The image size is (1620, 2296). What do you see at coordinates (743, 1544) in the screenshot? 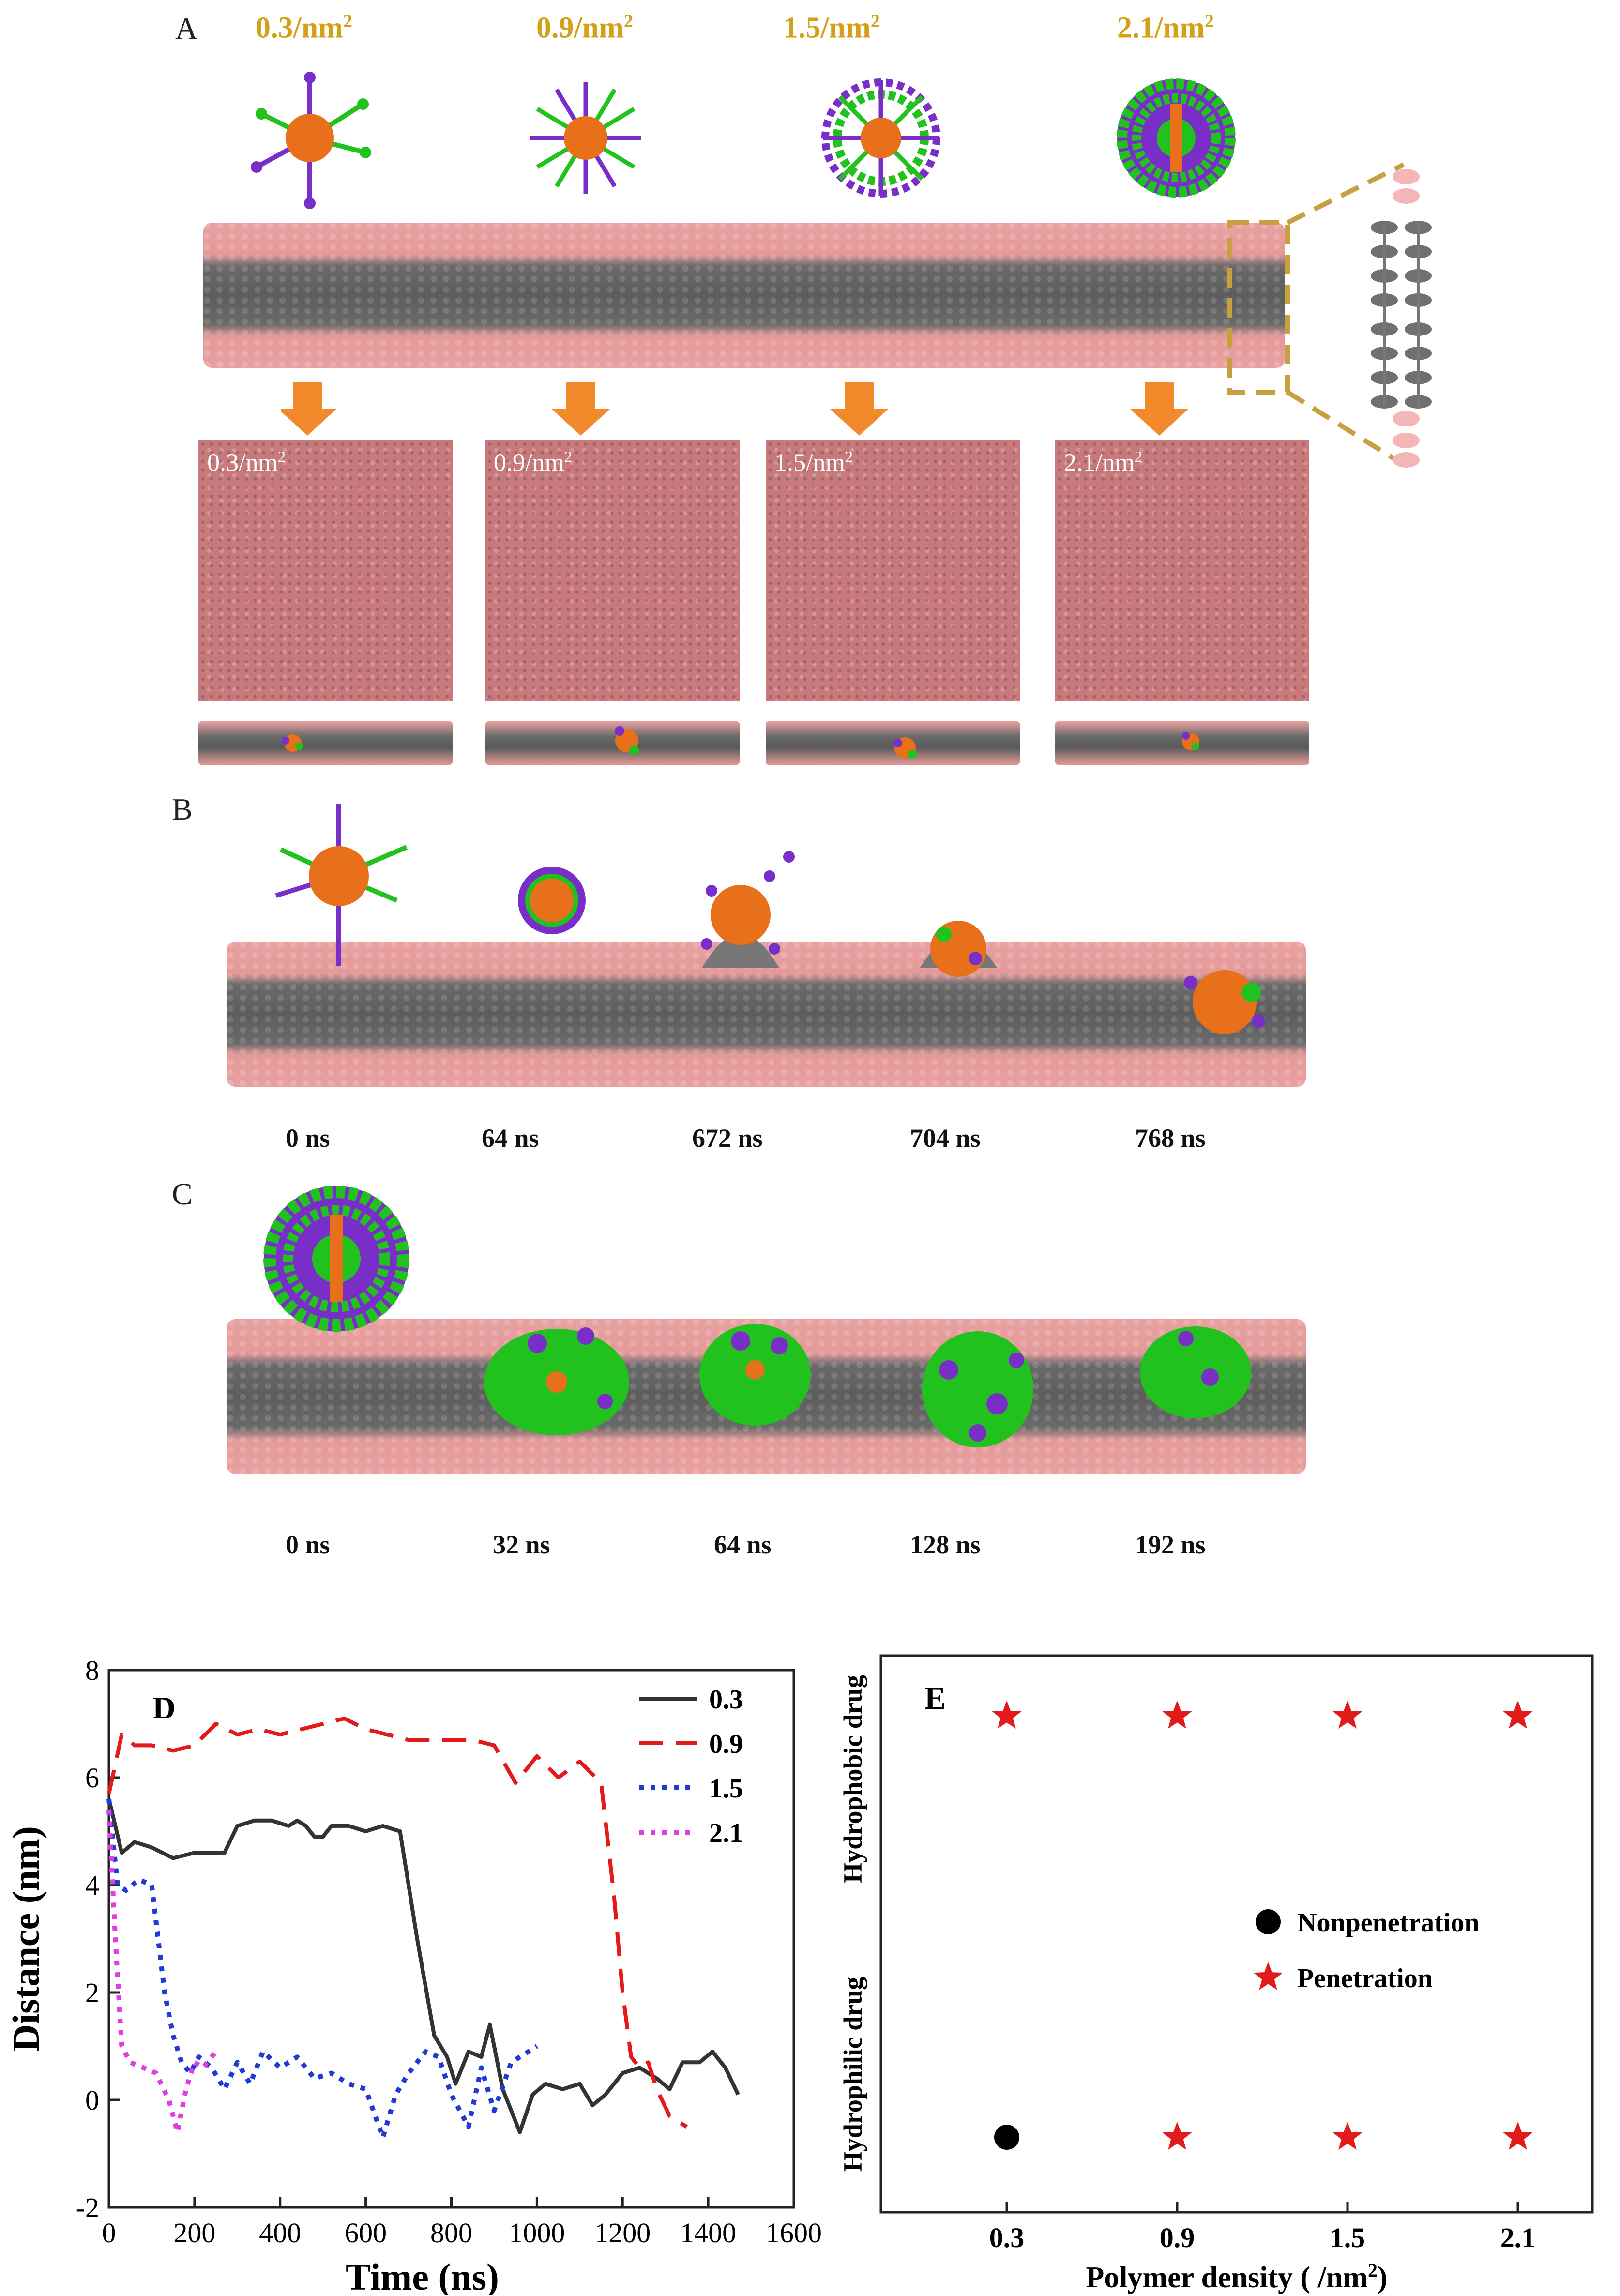
I see `c-time-2: 64 ns` at bounding box center [743, 1544].